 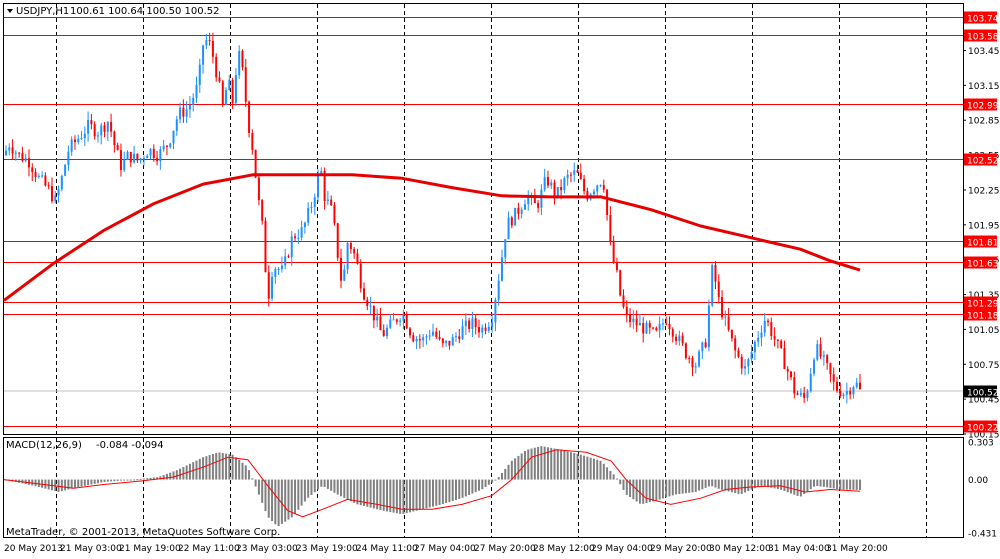 What do you see at coordinates (984, 87) in the screenshot?
I see `y-tick-label: 103.15` at bounding box center [984, 87].